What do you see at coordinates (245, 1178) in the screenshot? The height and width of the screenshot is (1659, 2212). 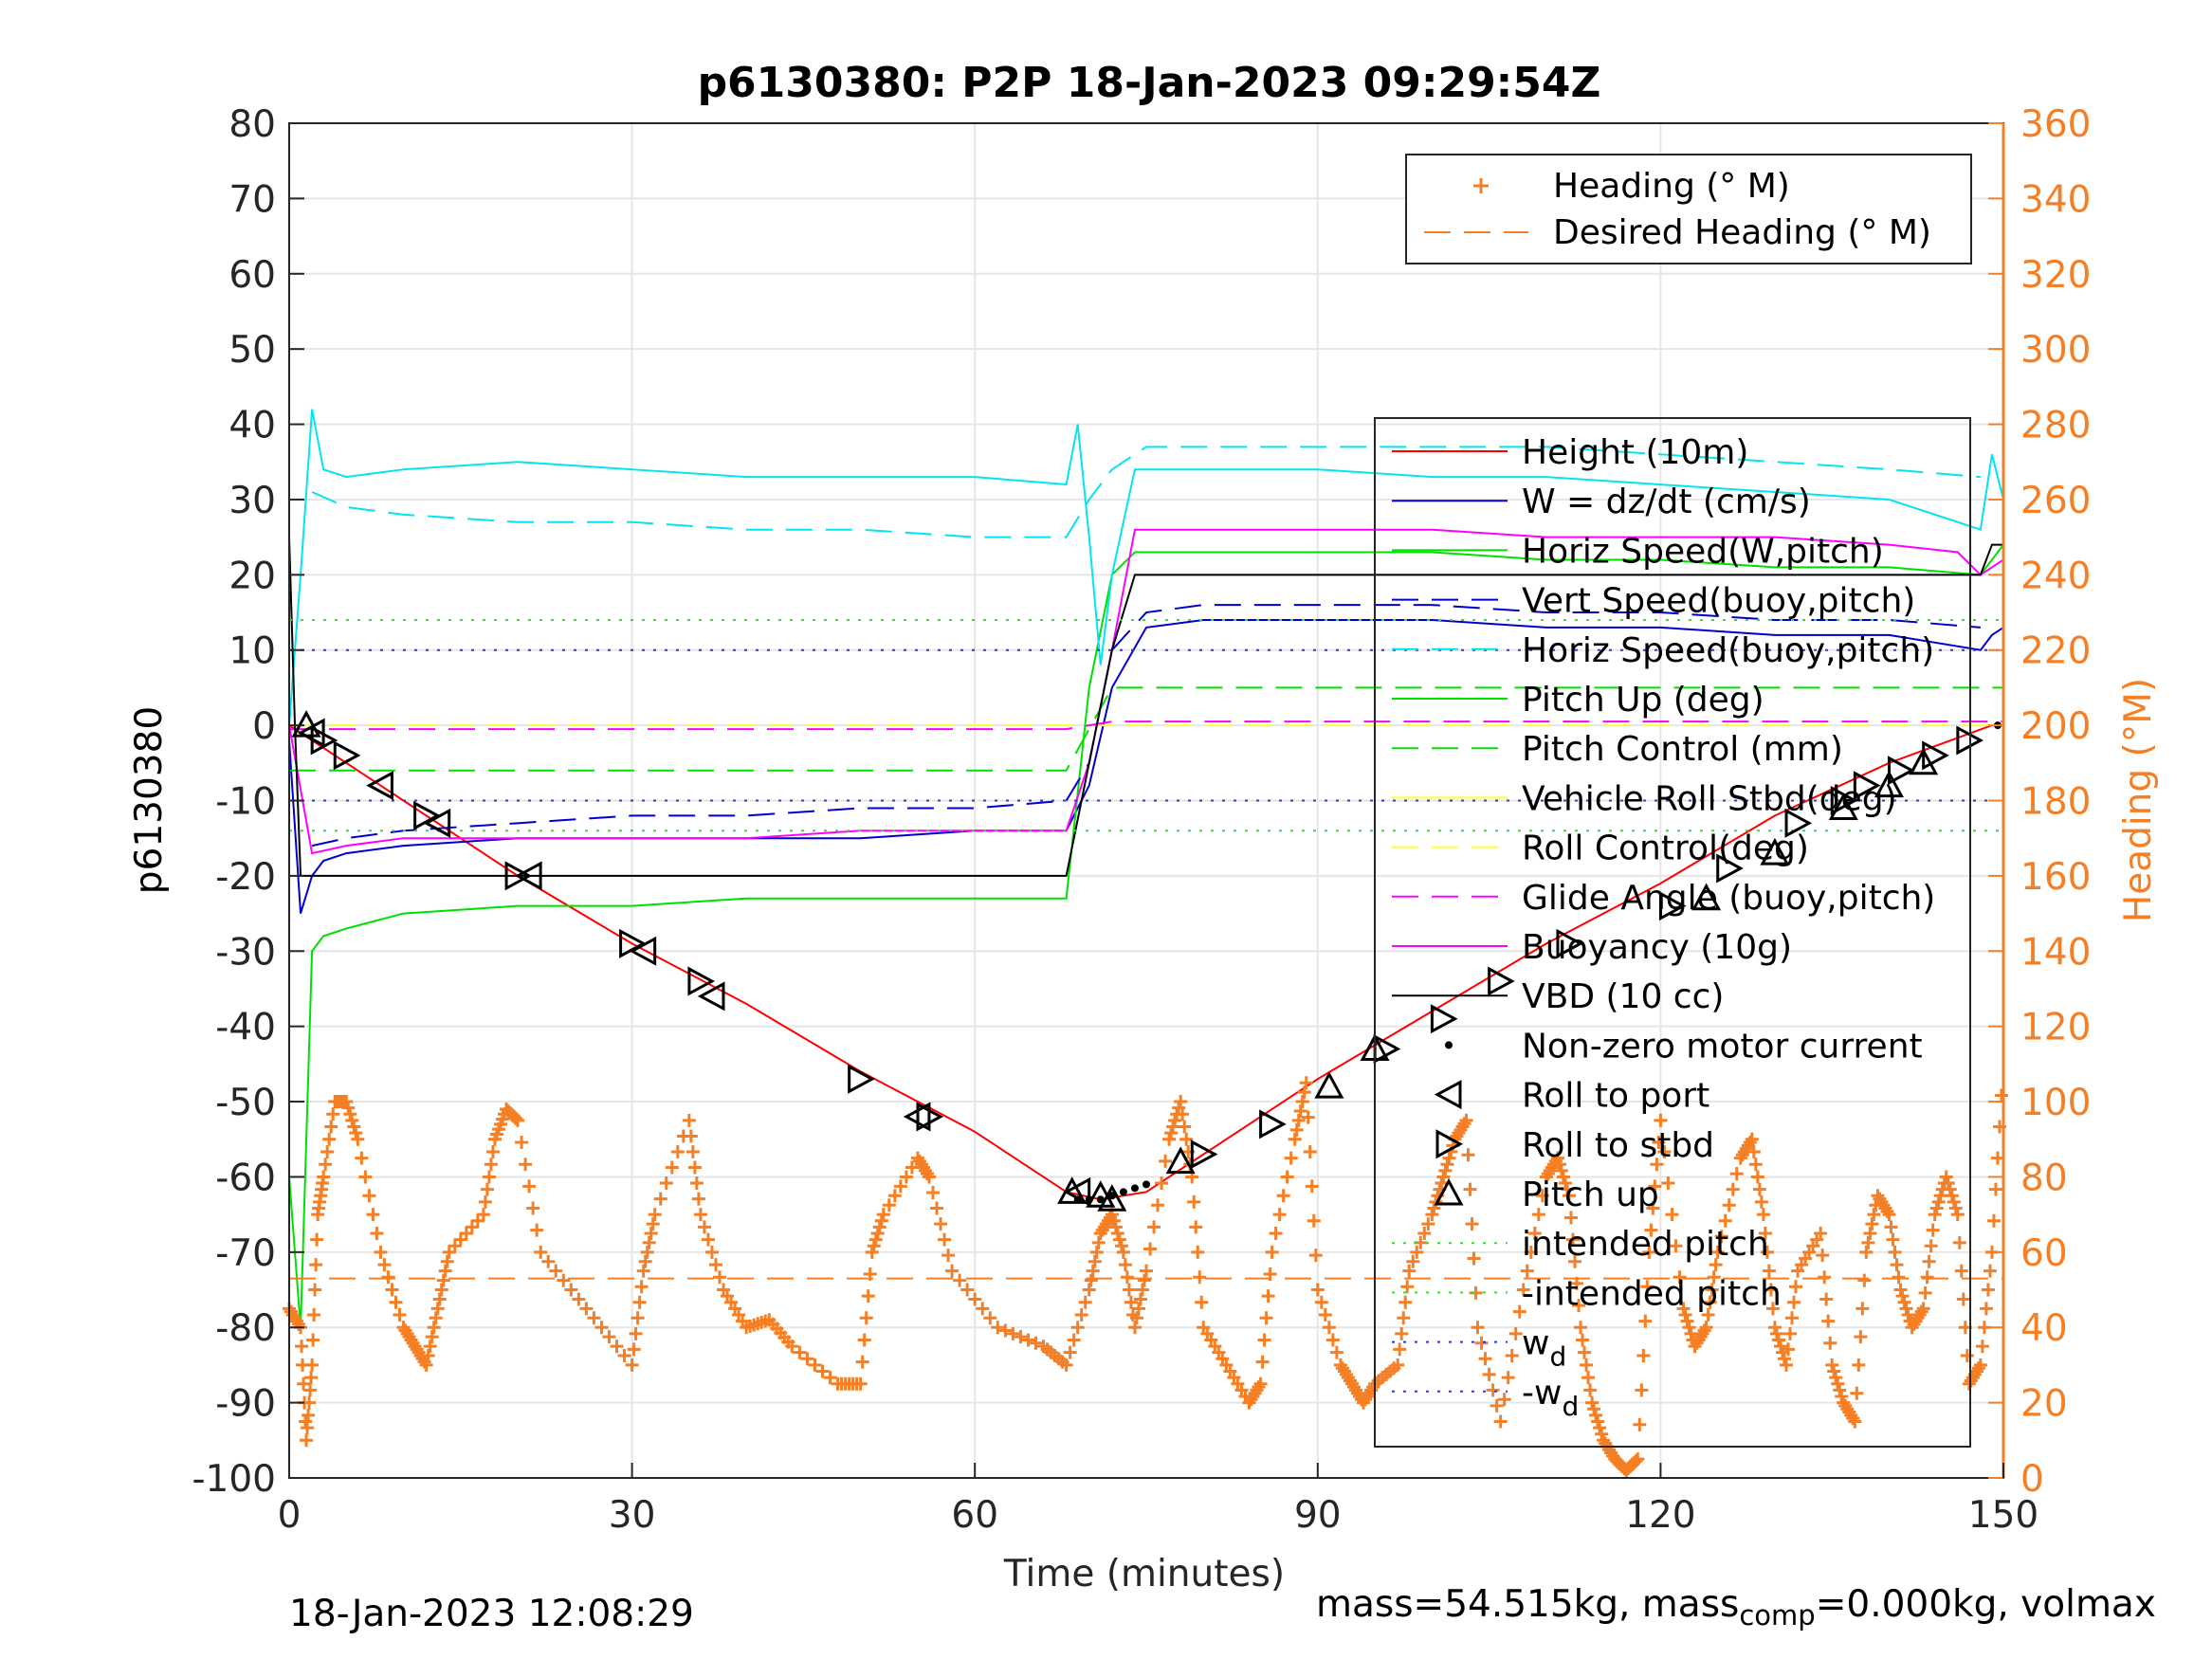 I see `y-tick-label: -60` at bounding box center [245, 1178].